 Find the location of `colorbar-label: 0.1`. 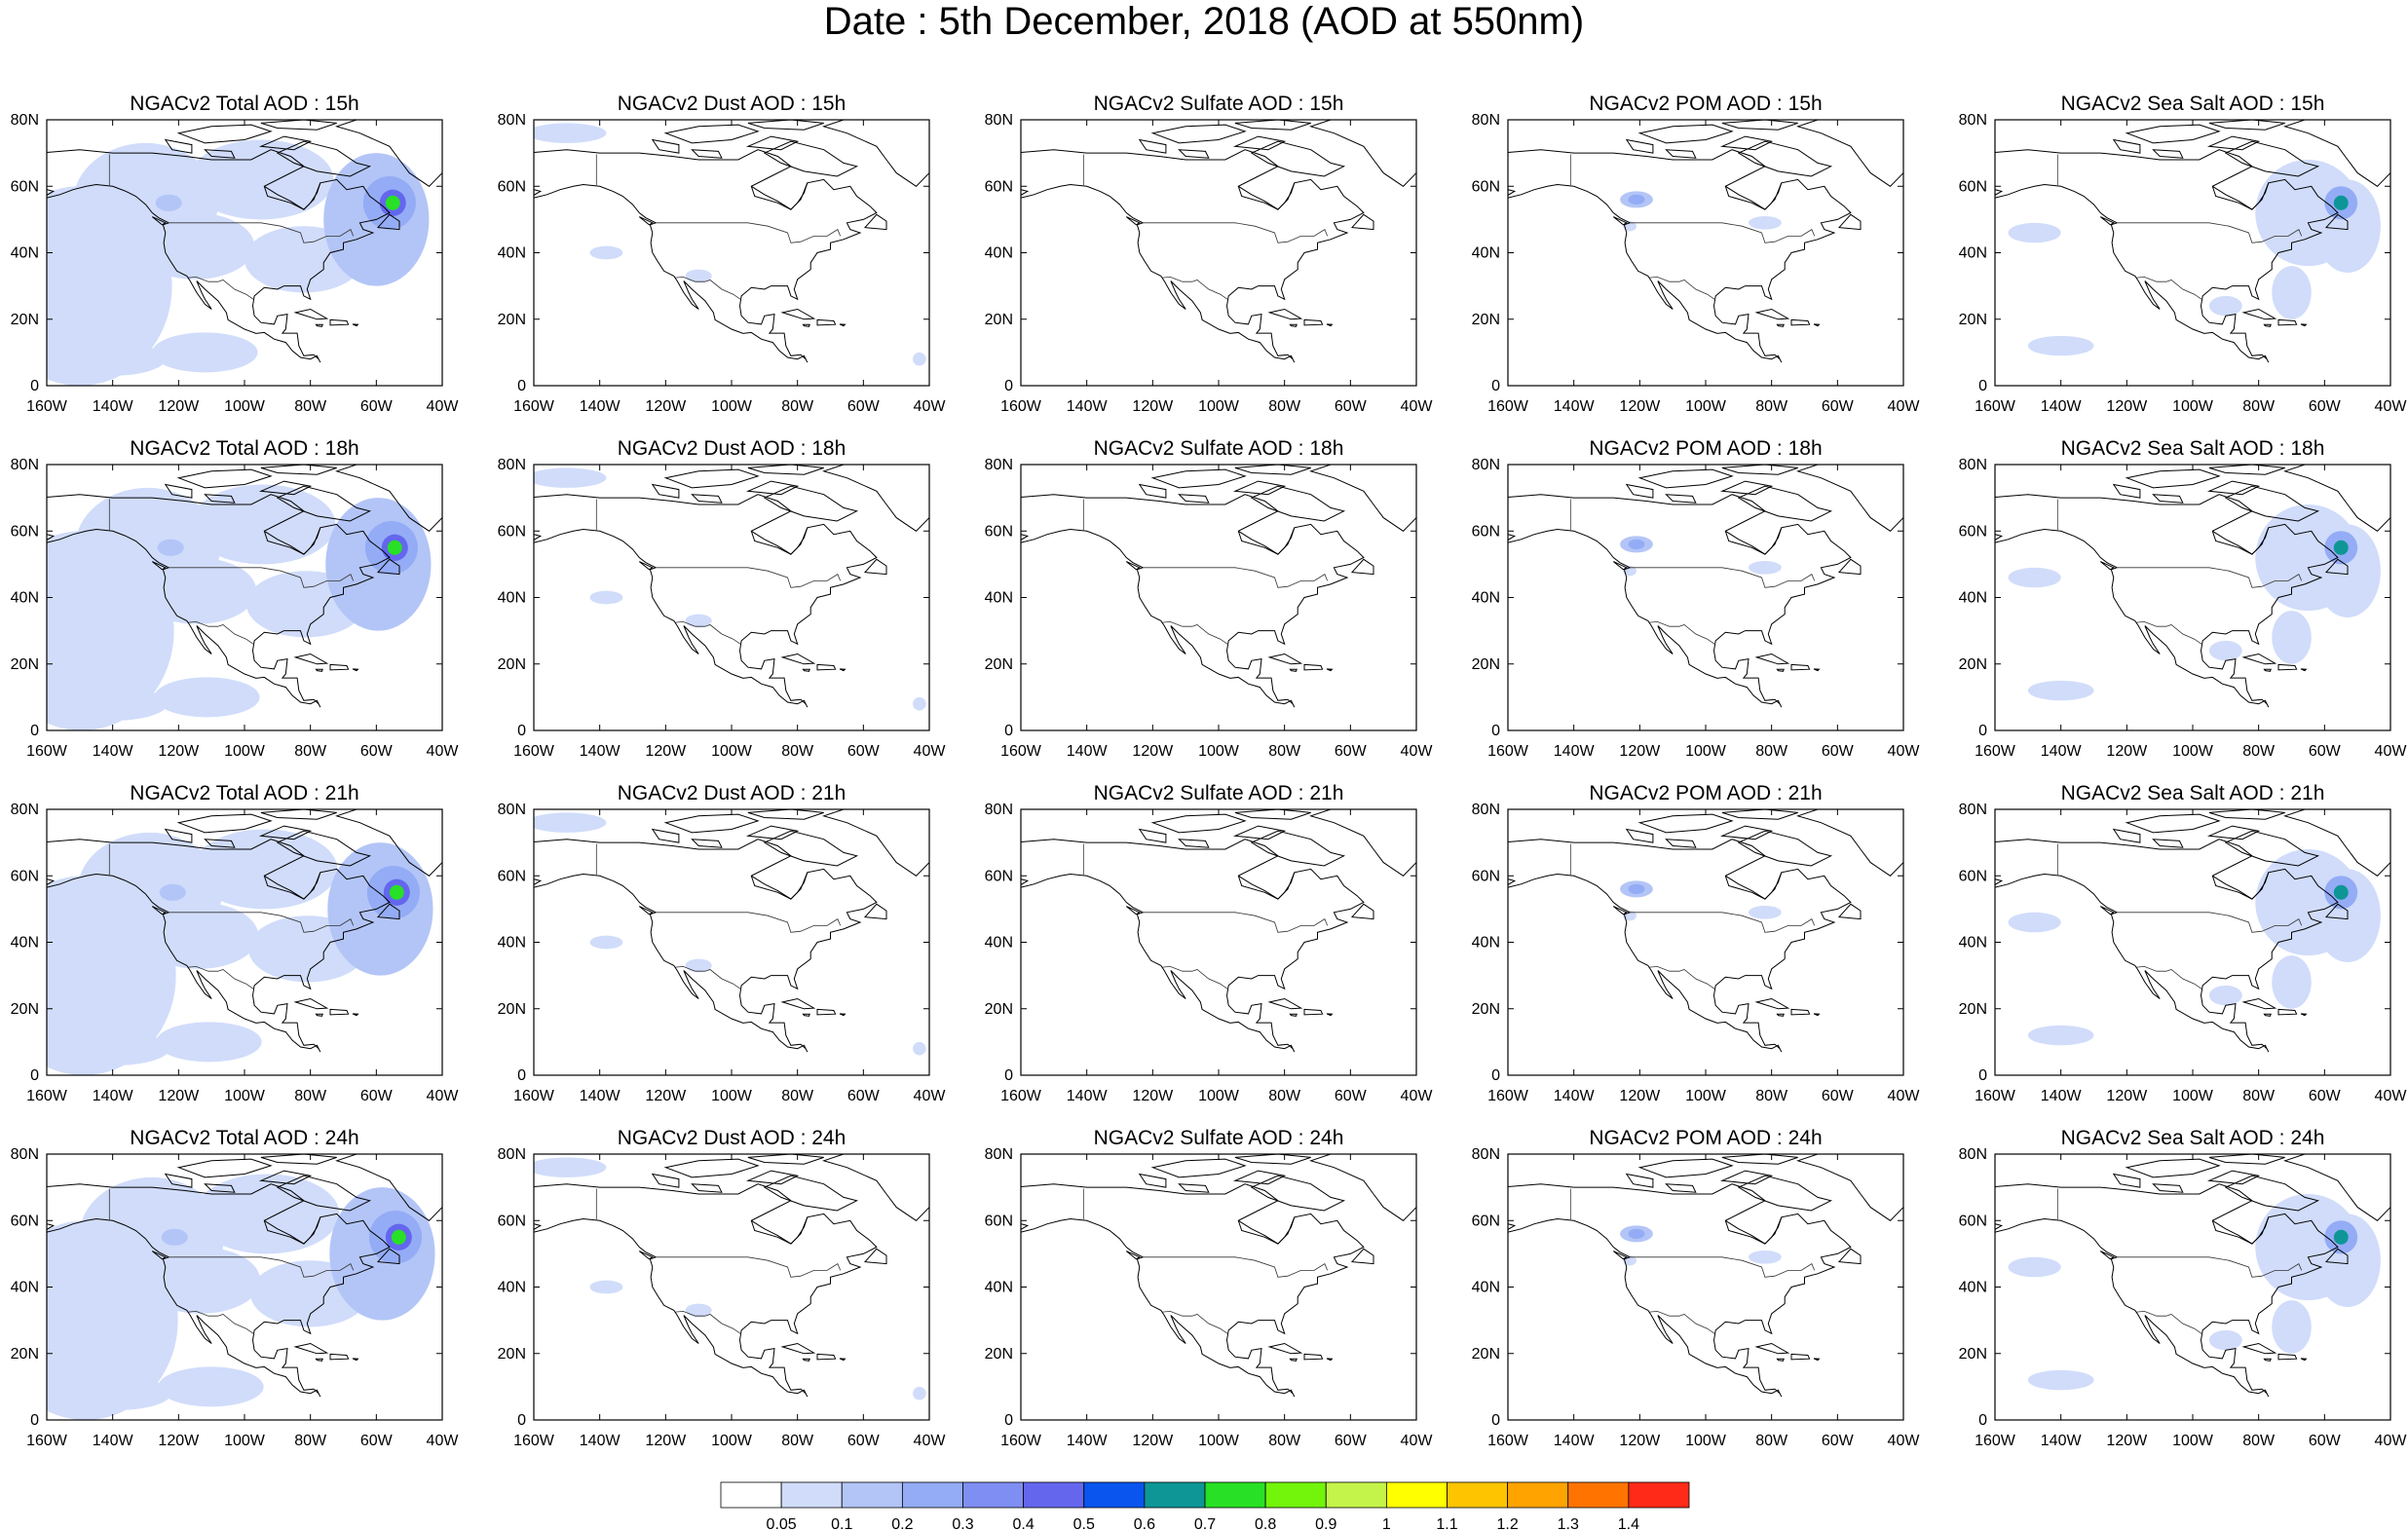

colorbar-label: 0.1 is located at coordinates (841, 1523).